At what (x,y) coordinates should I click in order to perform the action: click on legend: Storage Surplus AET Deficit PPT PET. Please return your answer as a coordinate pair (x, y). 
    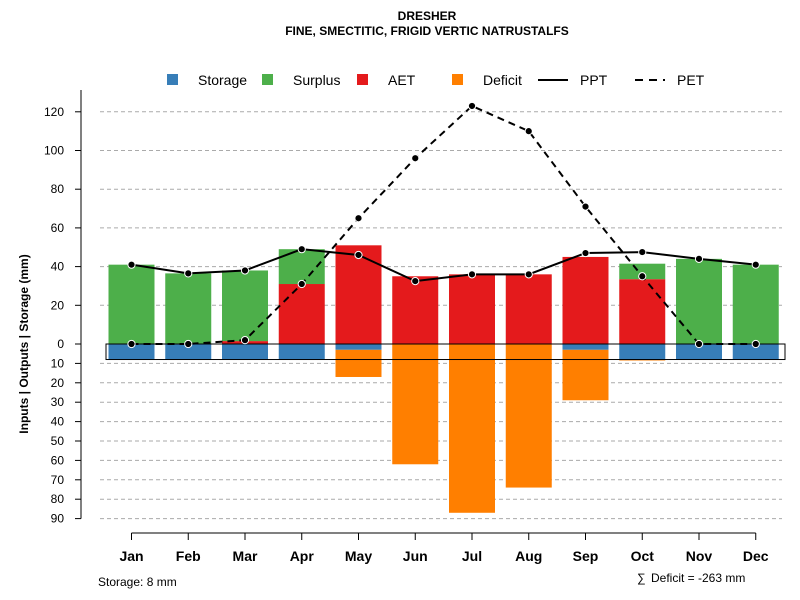
    Looking at the image, I should click on (436, 80).